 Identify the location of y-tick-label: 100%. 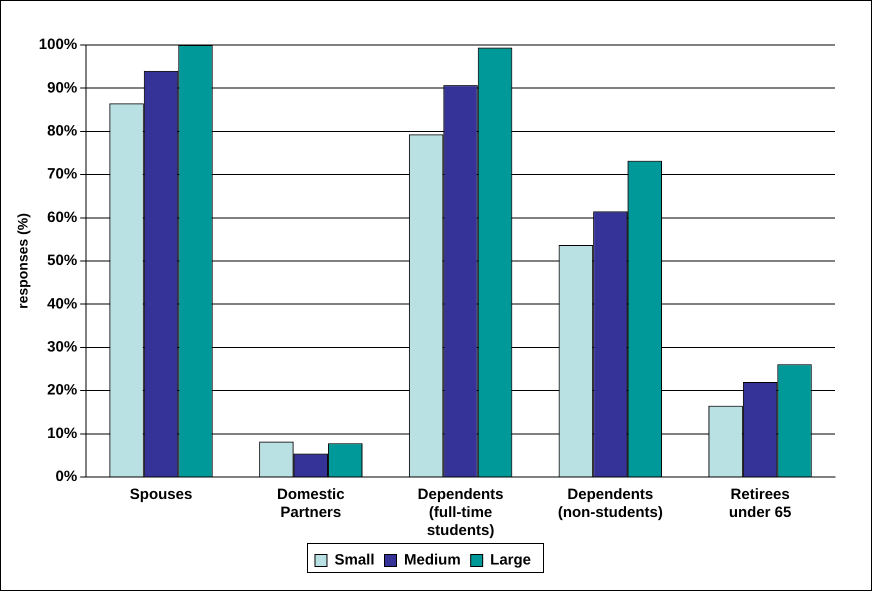
(58, 45).